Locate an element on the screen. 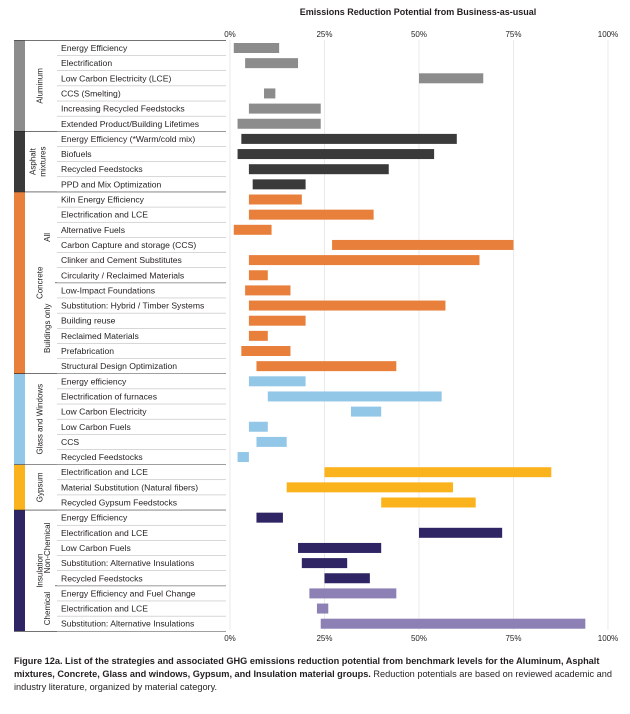 The width and height of the screenshot is (630, 714). group-label: Glass and Windows is located at coordinates (40, 419).